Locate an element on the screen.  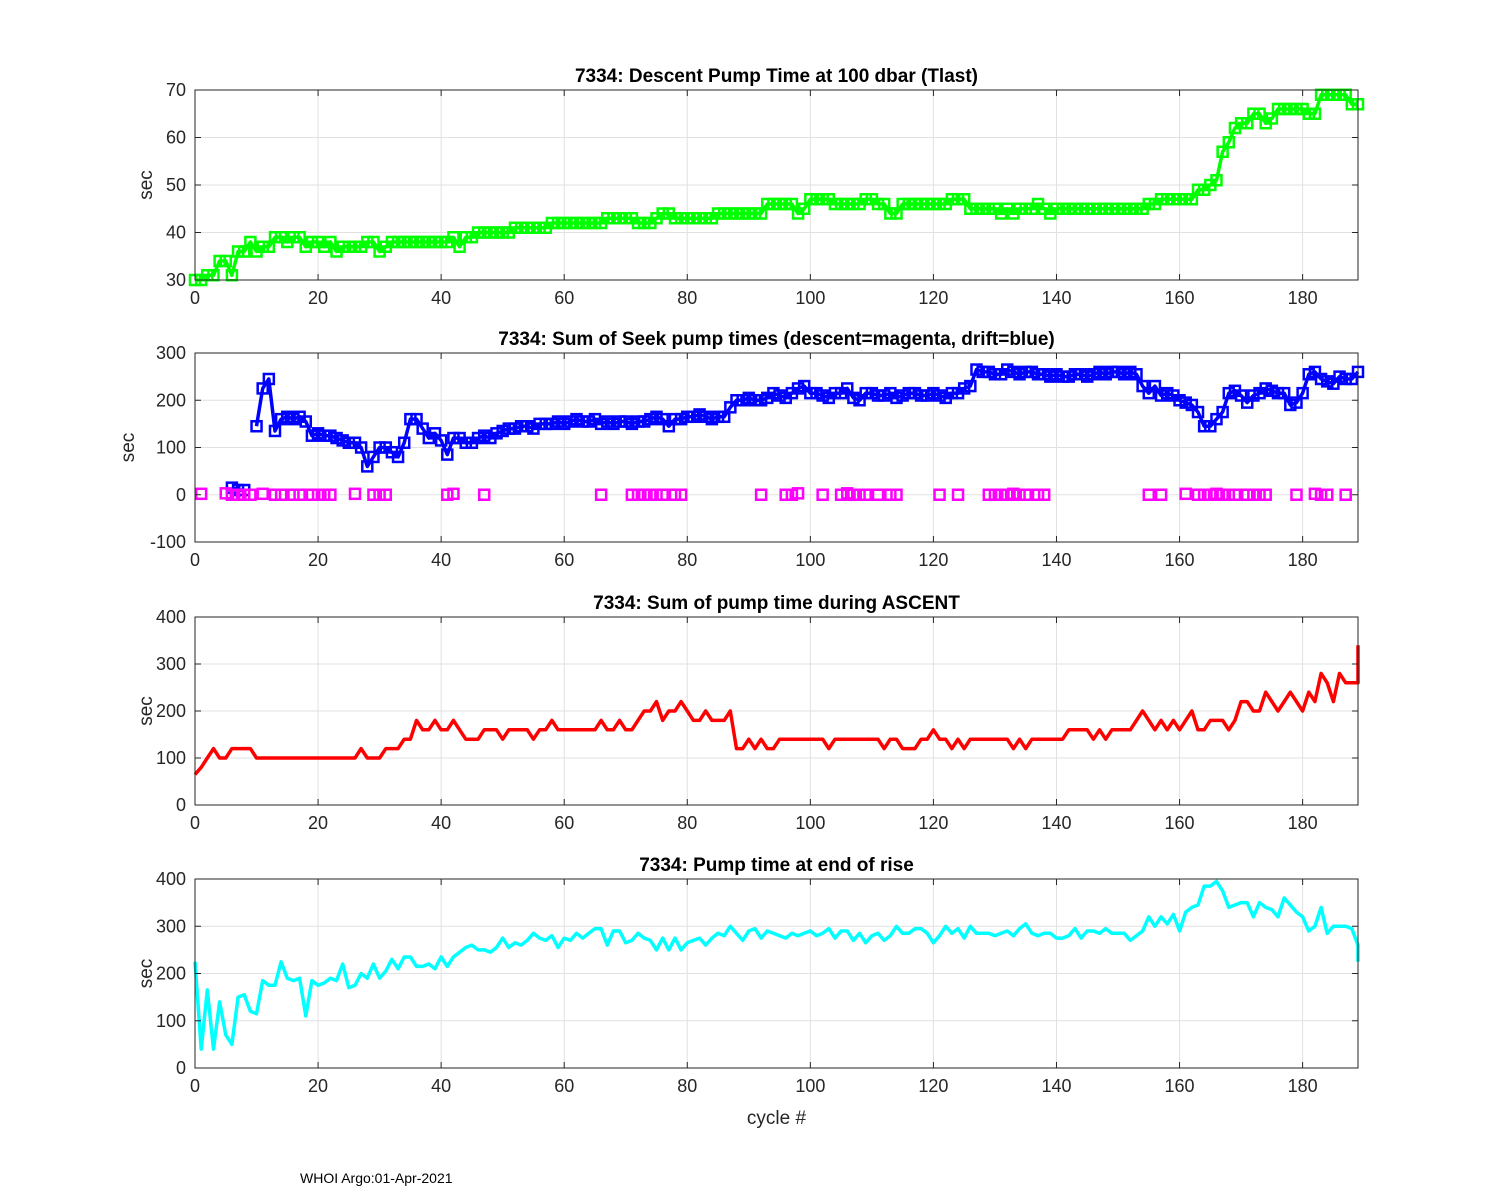
series-line-endrise is located at coordinates (776, 965).